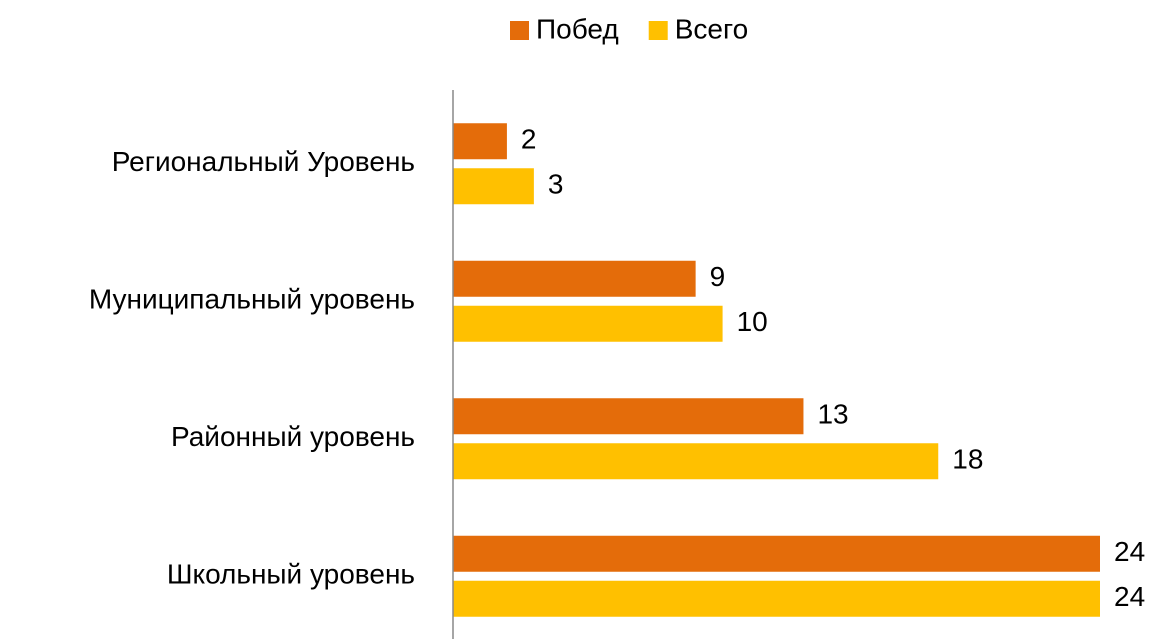  I want to click on legend-label: Всего, so click(711, 28).